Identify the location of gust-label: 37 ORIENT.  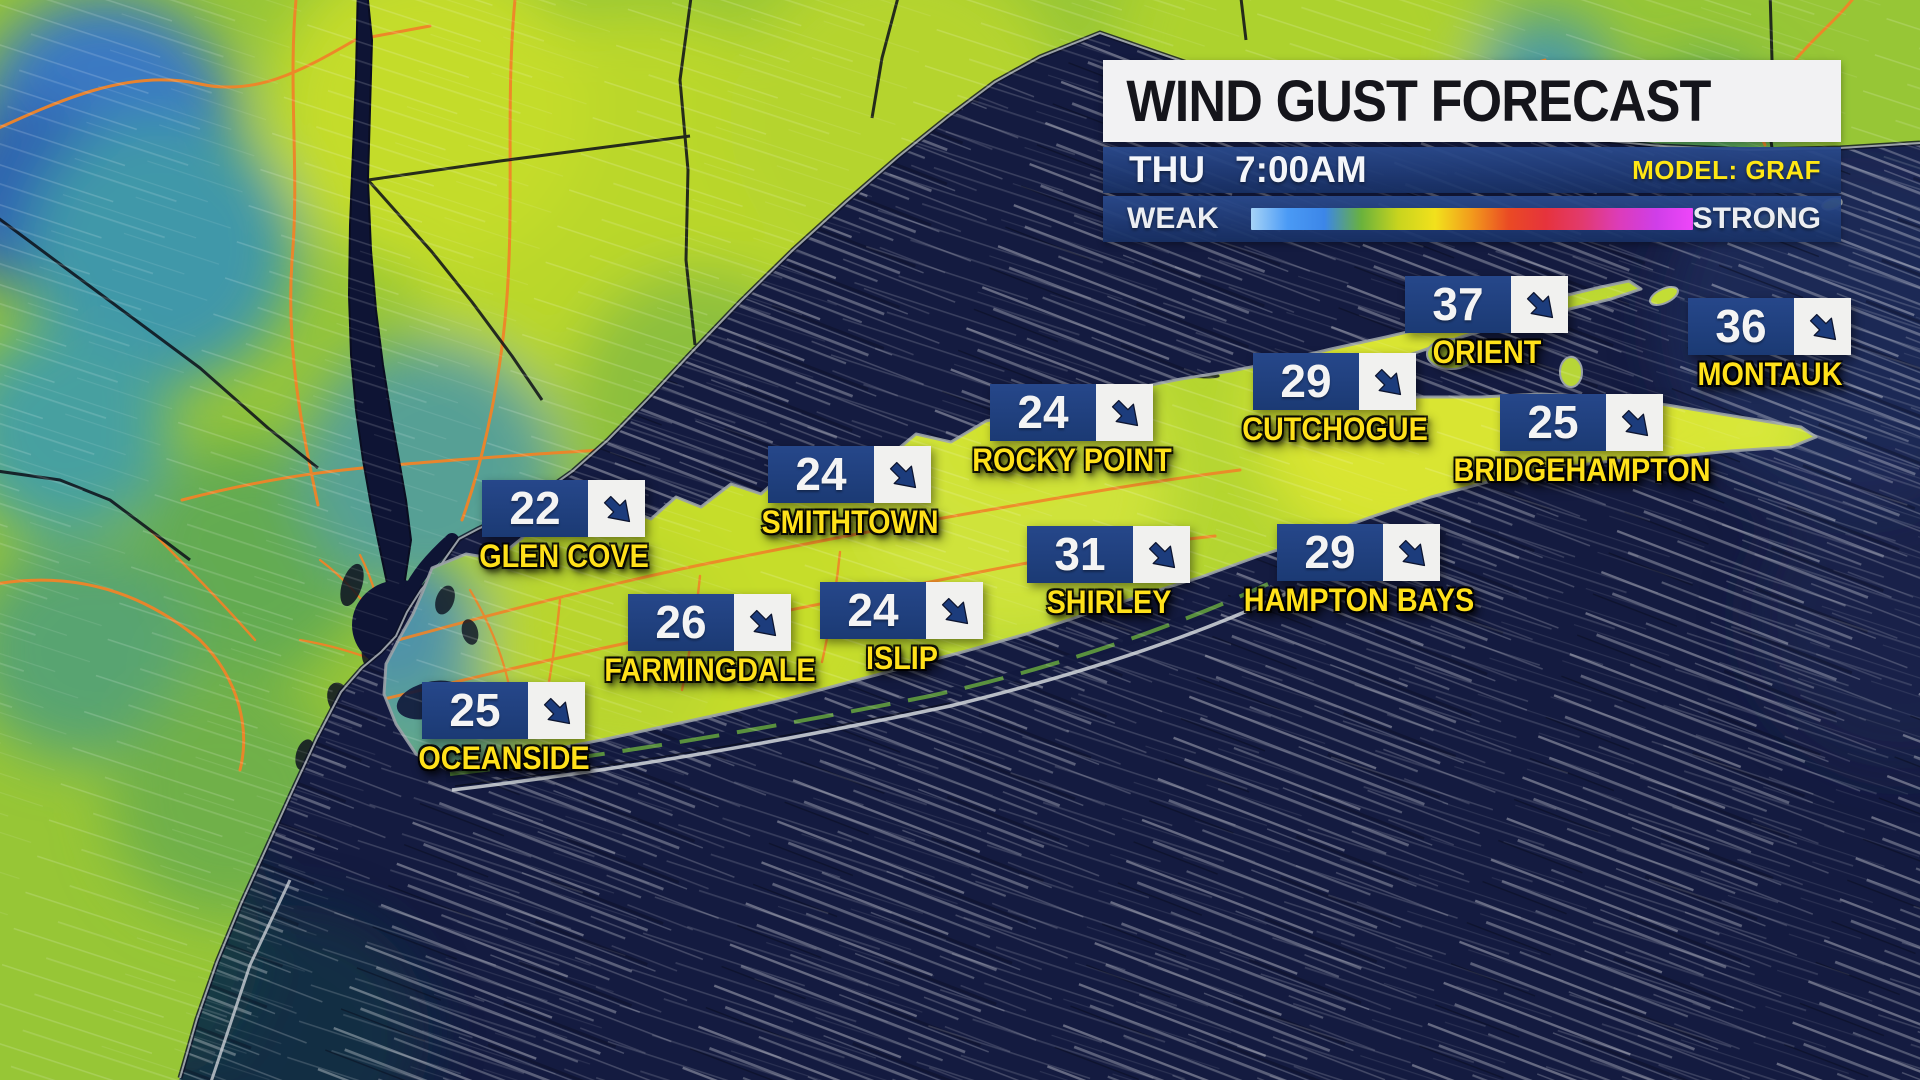
(1486, 323).